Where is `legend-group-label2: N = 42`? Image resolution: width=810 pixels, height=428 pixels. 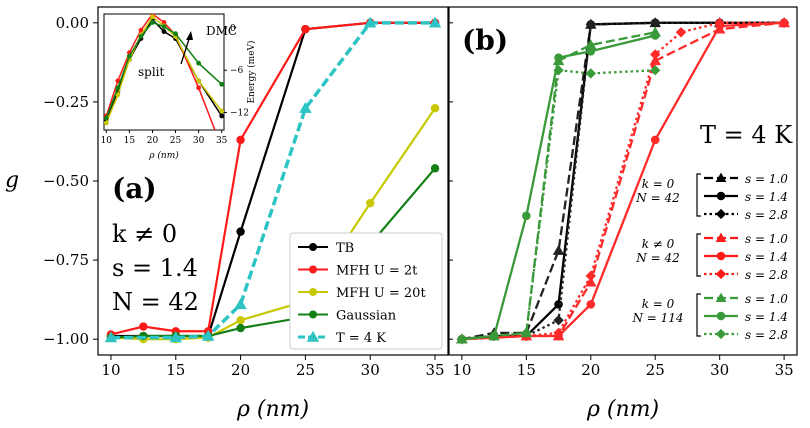
legend-group-label2: N = 42 is located at coordinates (657, 198).